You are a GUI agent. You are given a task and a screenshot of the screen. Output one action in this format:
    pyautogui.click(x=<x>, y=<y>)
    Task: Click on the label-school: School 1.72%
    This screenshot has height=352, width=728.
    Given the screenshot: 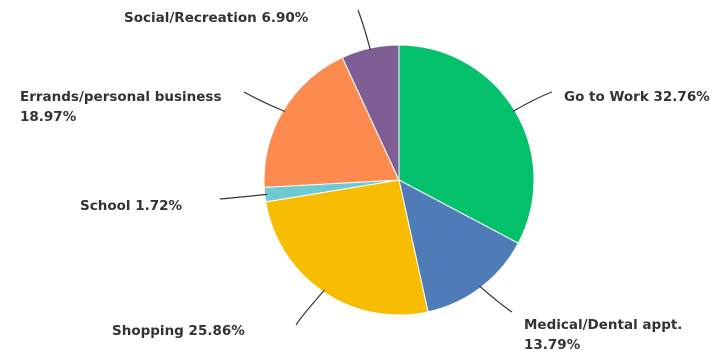 What is the action you would take?
    pyautogui.click(x=131, y=206)
    